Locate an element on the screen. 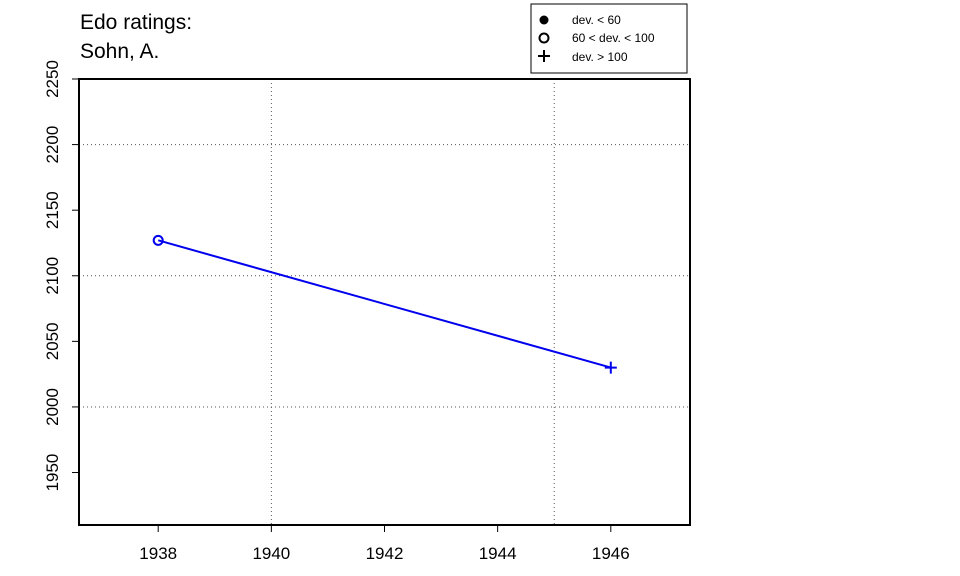 The image size is (960, 576). legend-open-circle-marker is located at coordinates (544, 38).